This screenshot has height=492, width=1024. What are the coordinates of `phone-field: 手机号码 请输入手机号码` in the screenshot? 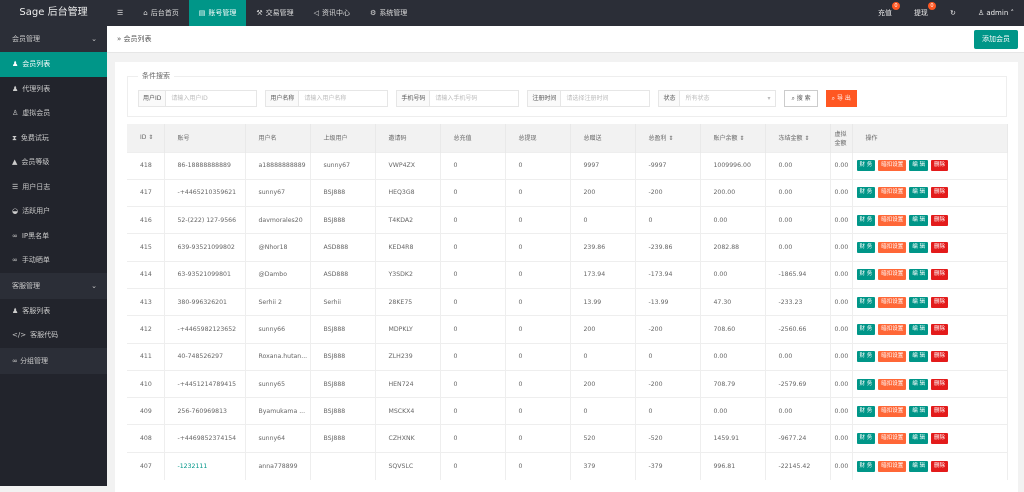 It's located at (458, 98).